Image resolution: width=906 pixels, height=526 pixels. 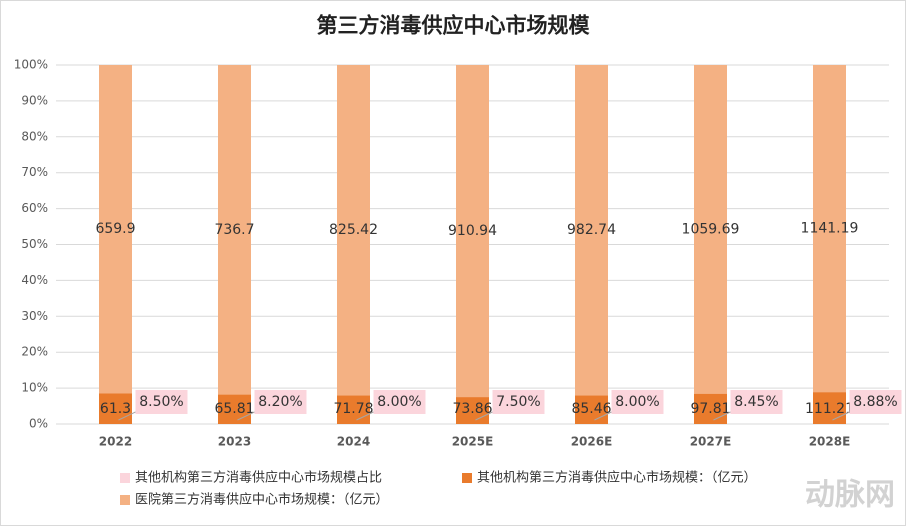 I want to click on x-tick-label: 2023, so click(x=234, y=442).